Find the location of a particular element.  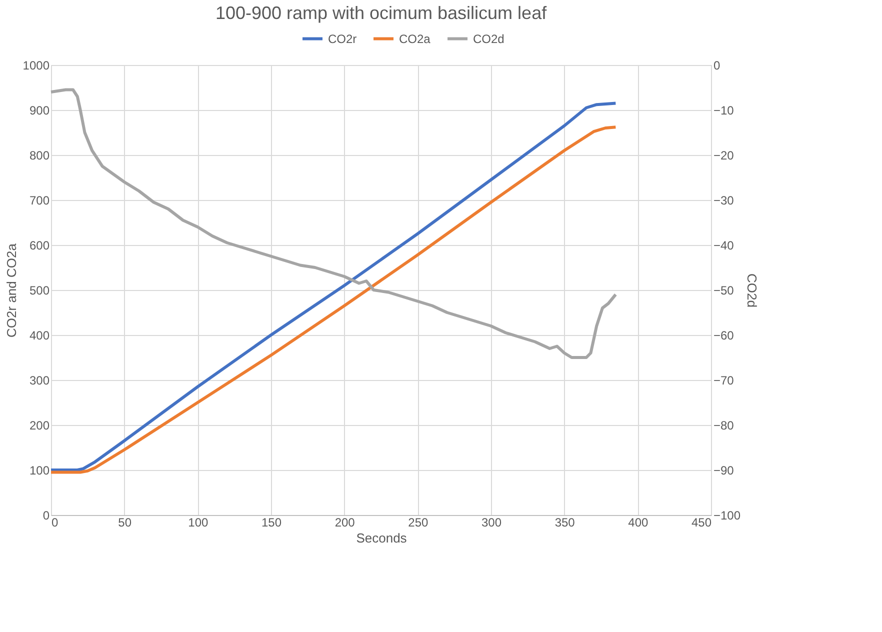

x-tick-label: 0 is located at coordinates (55, 523).